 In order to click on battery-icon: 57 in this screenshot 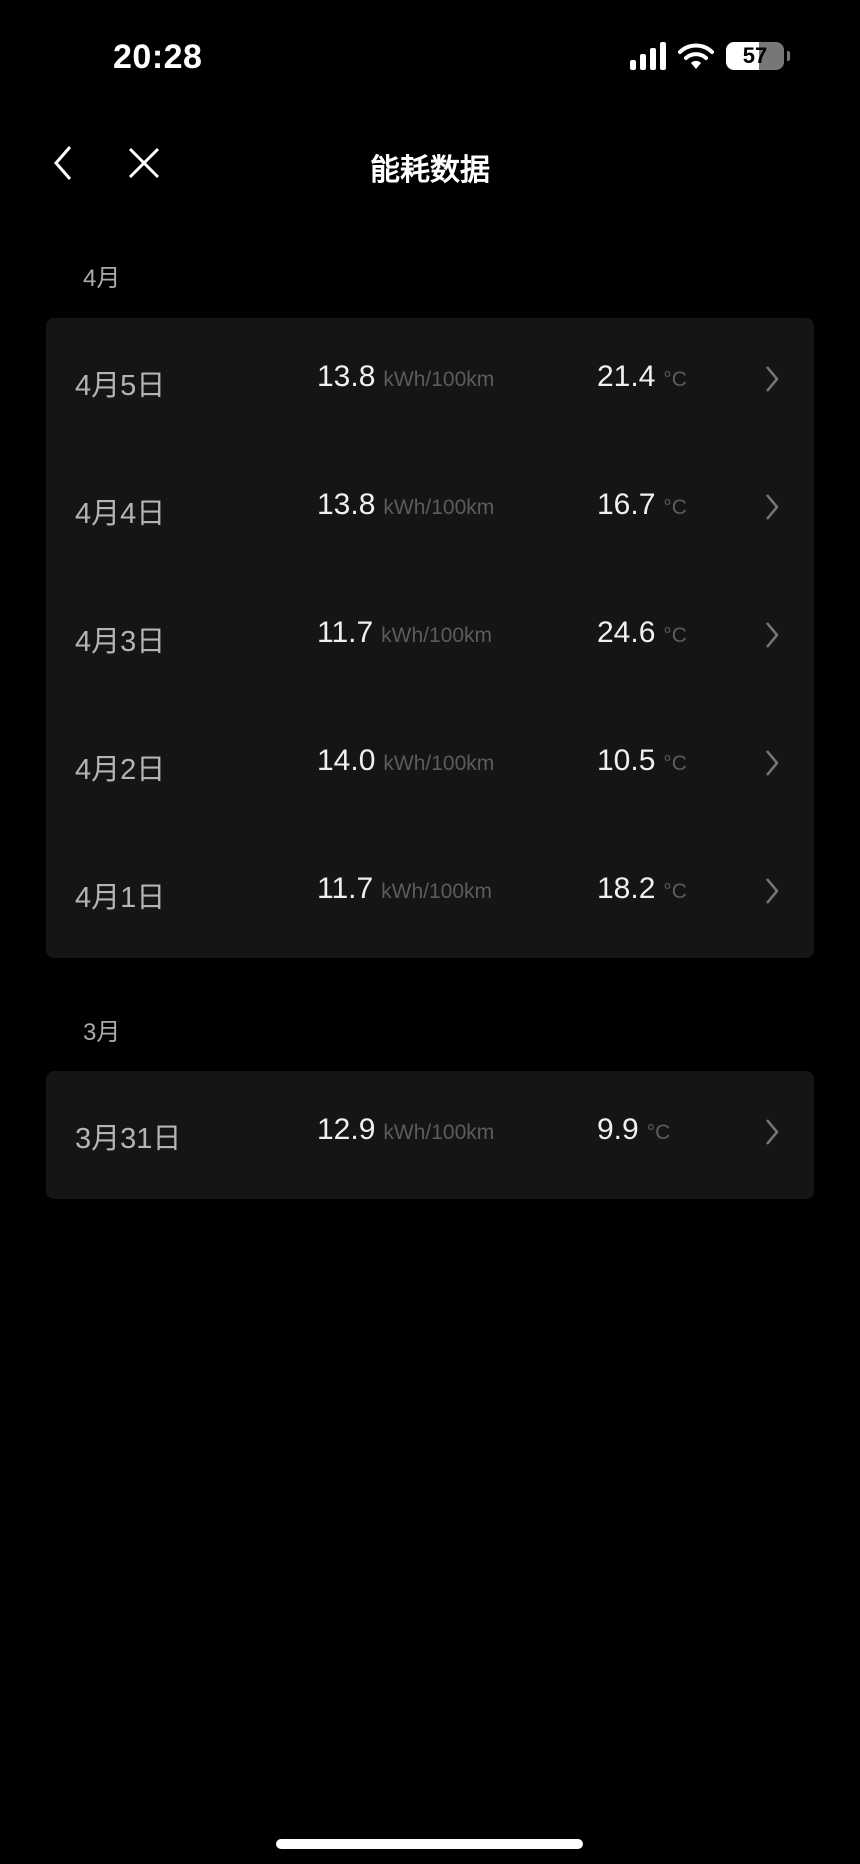, I will do `click(758, 56)`.